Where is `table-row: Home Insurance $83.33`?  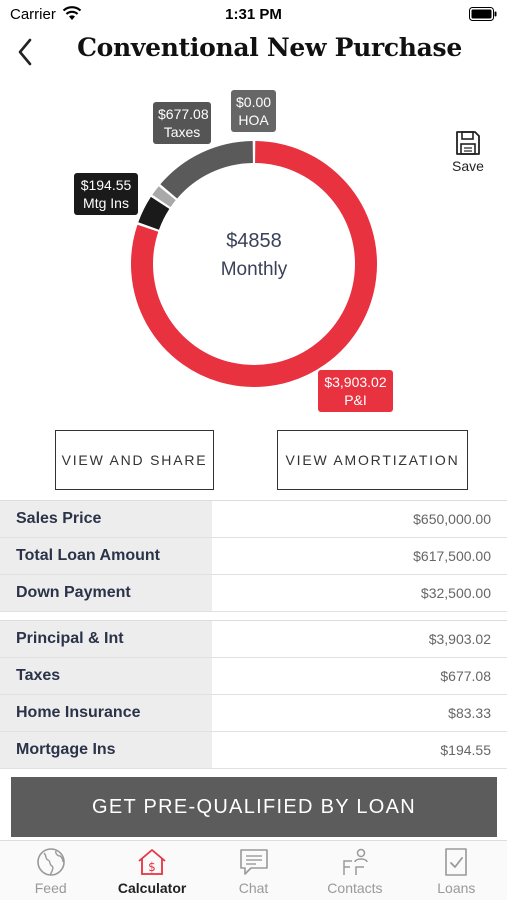
table-row: Home Insurance $83.33 is located at coordinates (253, 713).